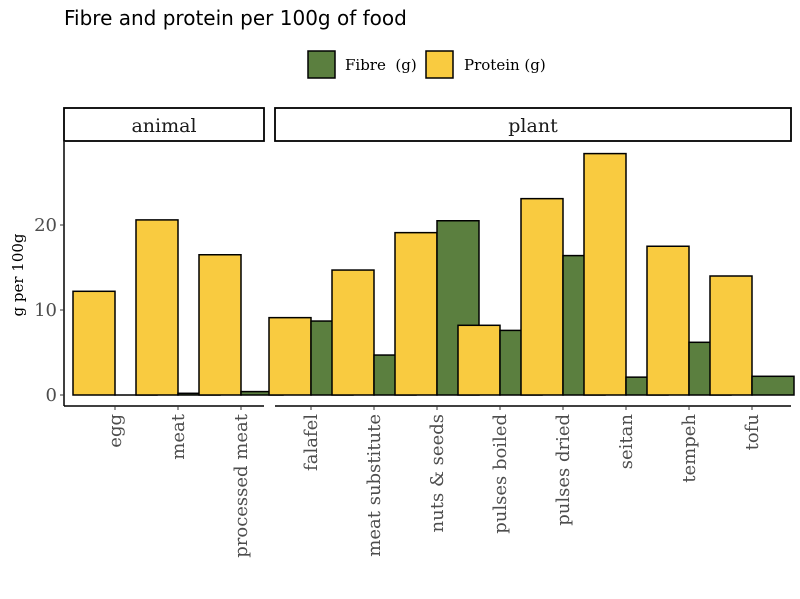 This screenshot has width=800, height=599. What do you see at coordinates (311, 442) in the screenshot?
I see `x-tick-label: falafel` at bounding box center [311, 442].